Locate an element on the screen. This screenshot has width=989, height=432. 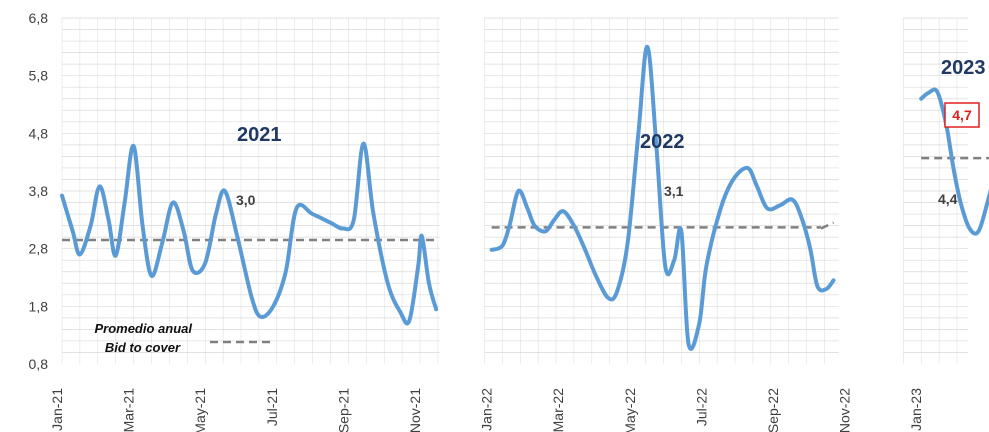
y-tick-label: 1,8 is located at coordinates (39, 306).